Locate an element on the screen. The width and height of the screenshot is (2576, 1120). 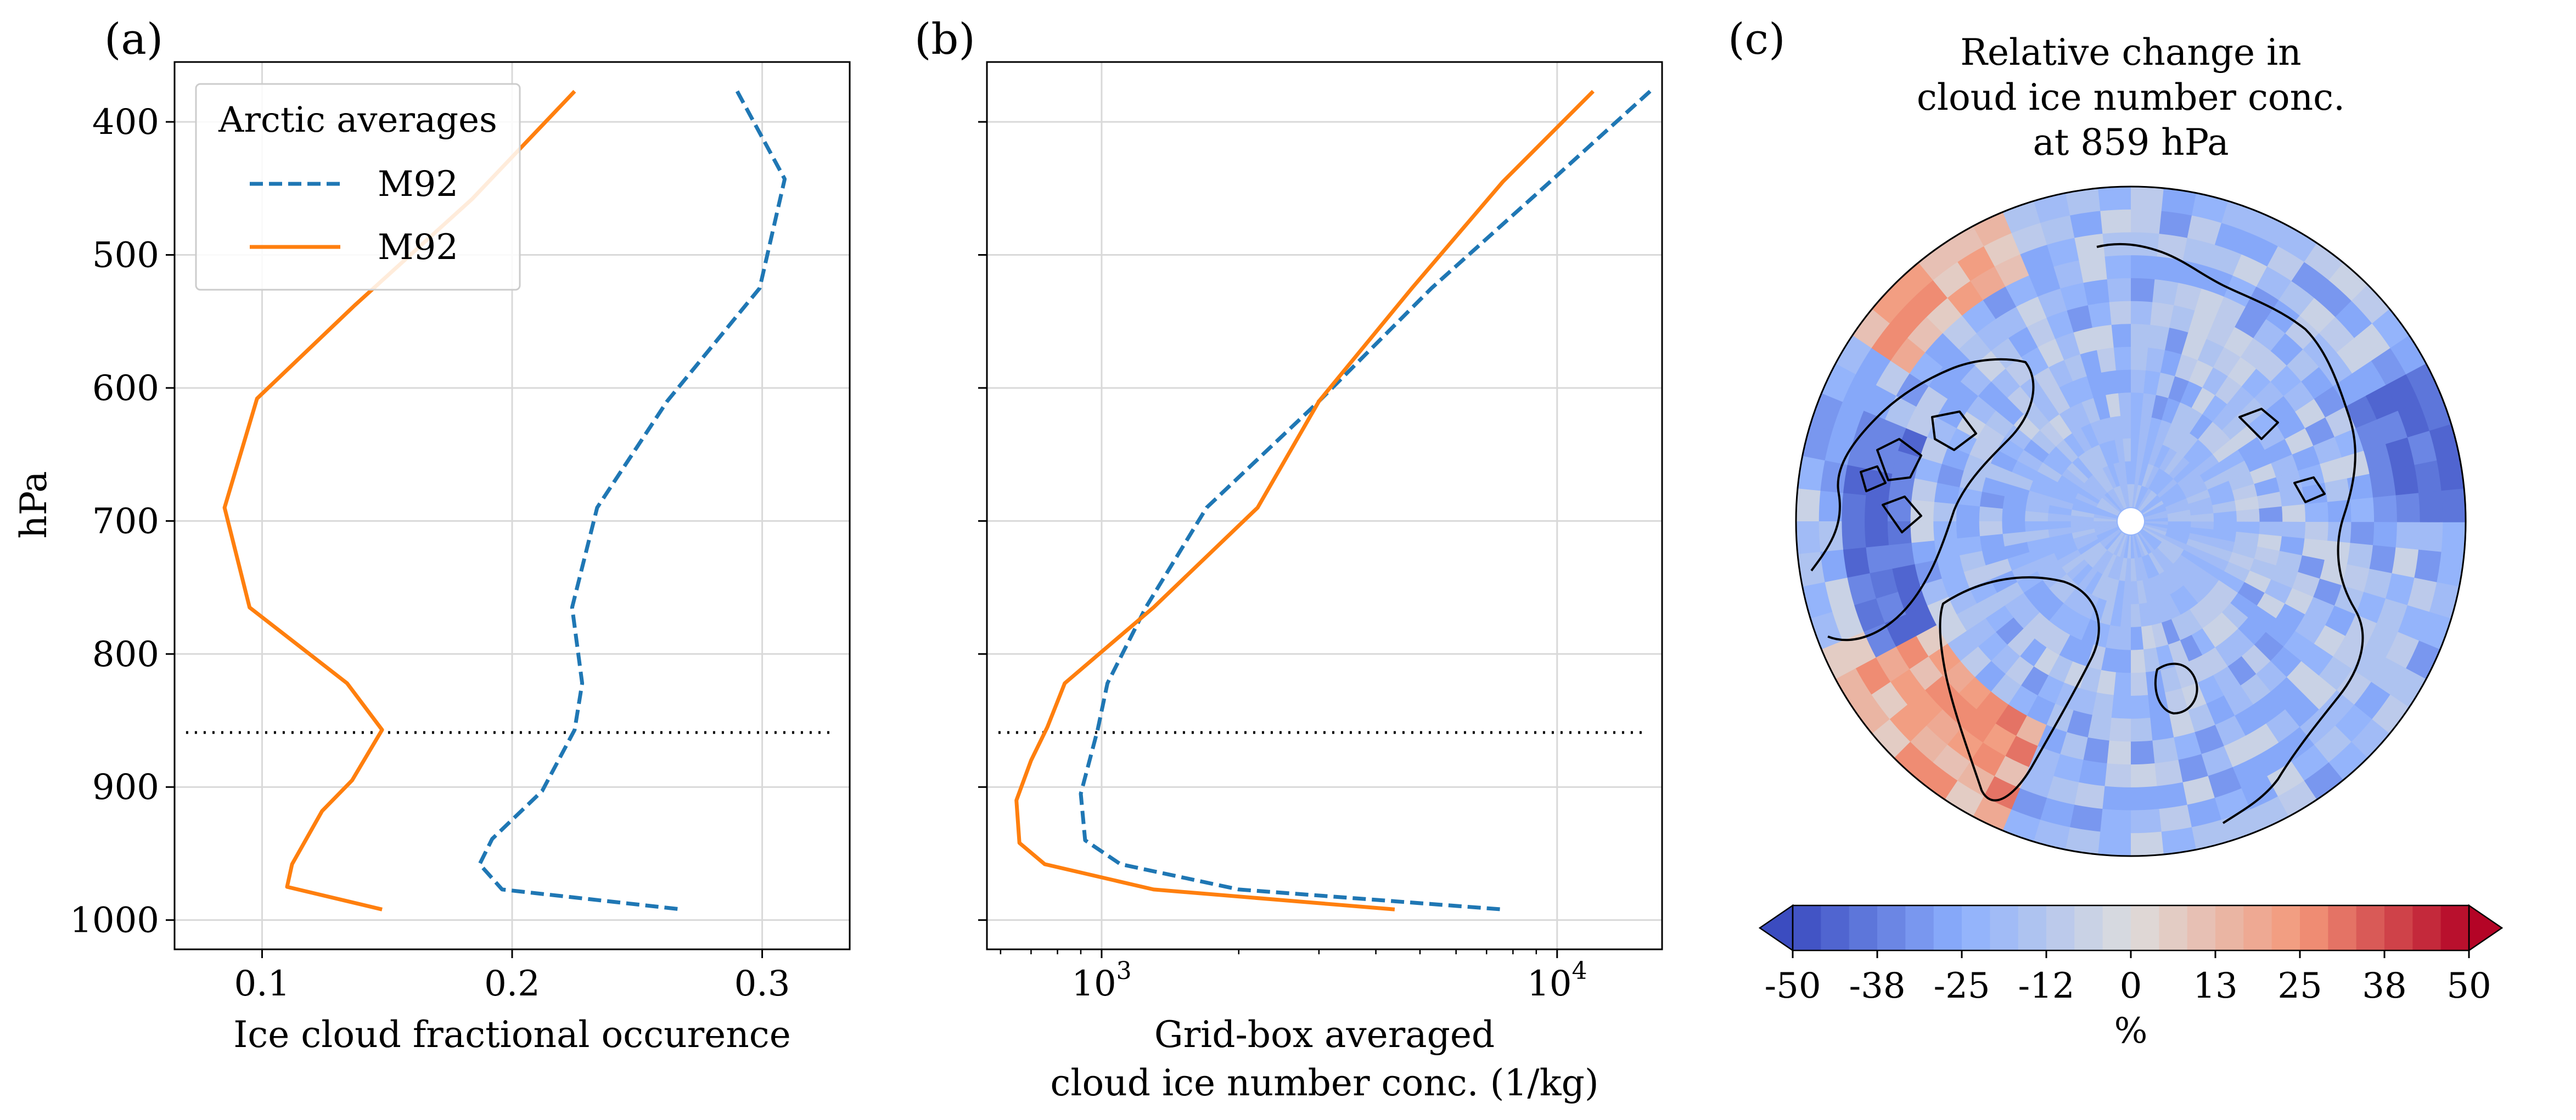
colorbar-ticks: -50 -38 -25 -12 0 13 25 38 50 % is located at coordinates (2127, 1009).